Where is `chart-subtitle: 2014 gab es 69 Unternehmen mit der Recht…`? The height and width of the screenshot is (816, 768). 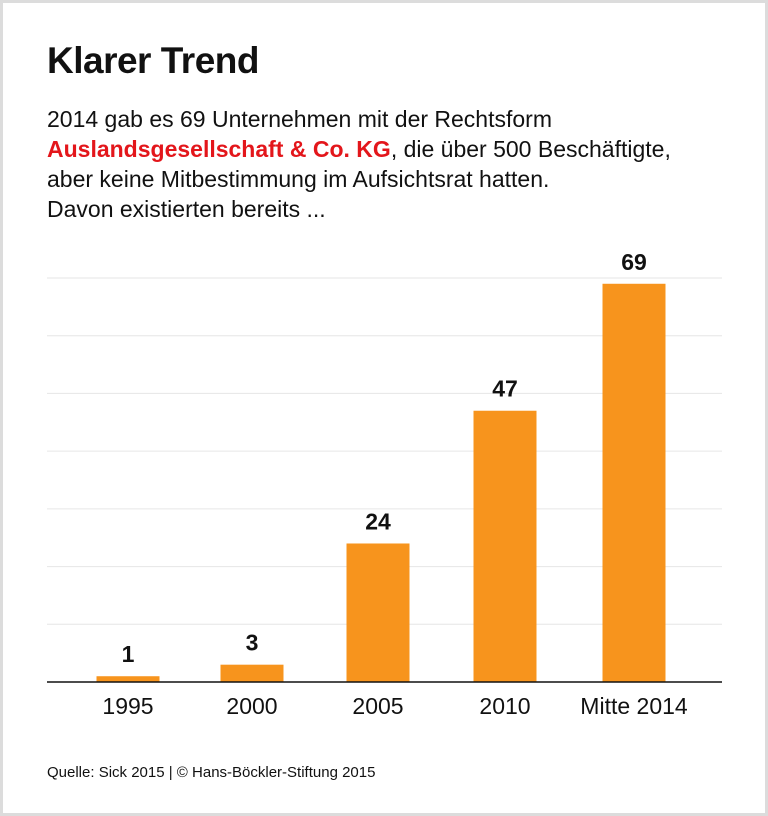 chart-subtitle: 2014 gab es 69 Unternehmen mit der Recht… is located at coordinates (397, 164).